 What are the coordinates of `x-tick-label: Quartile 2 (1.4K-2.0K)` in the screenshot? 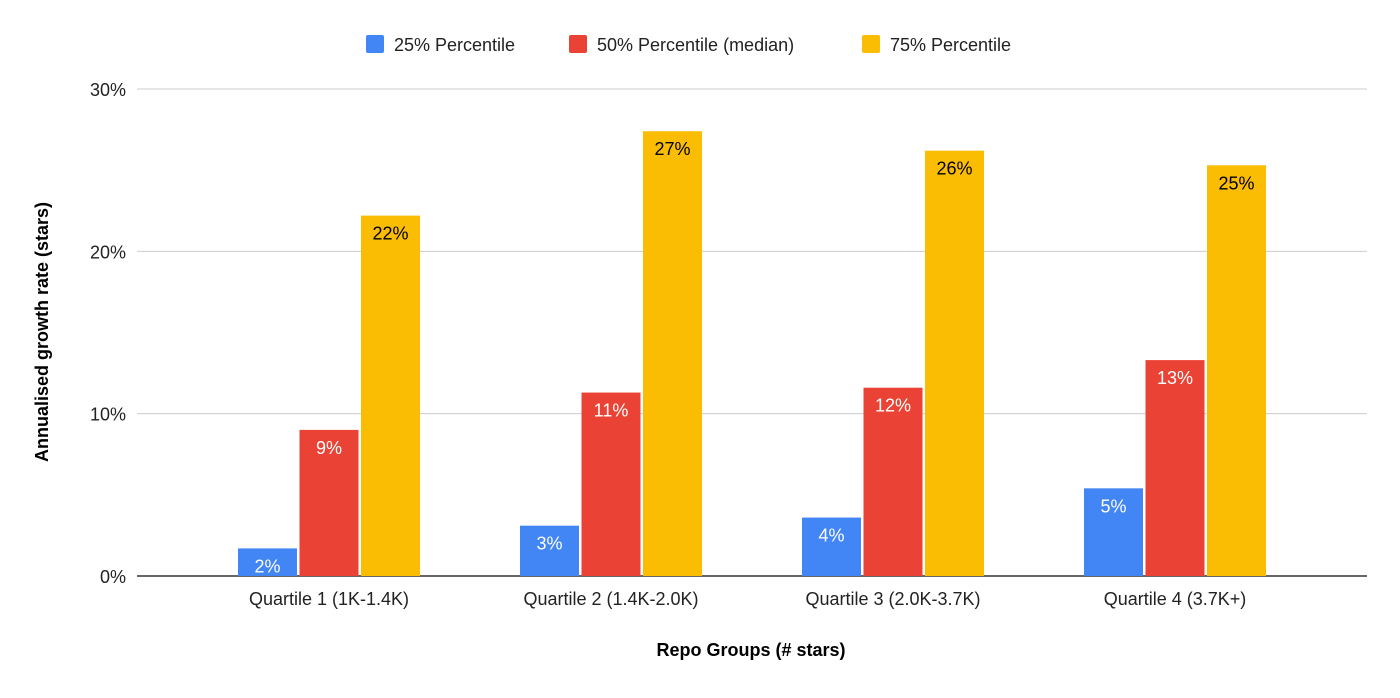 It's located at (610, 599).